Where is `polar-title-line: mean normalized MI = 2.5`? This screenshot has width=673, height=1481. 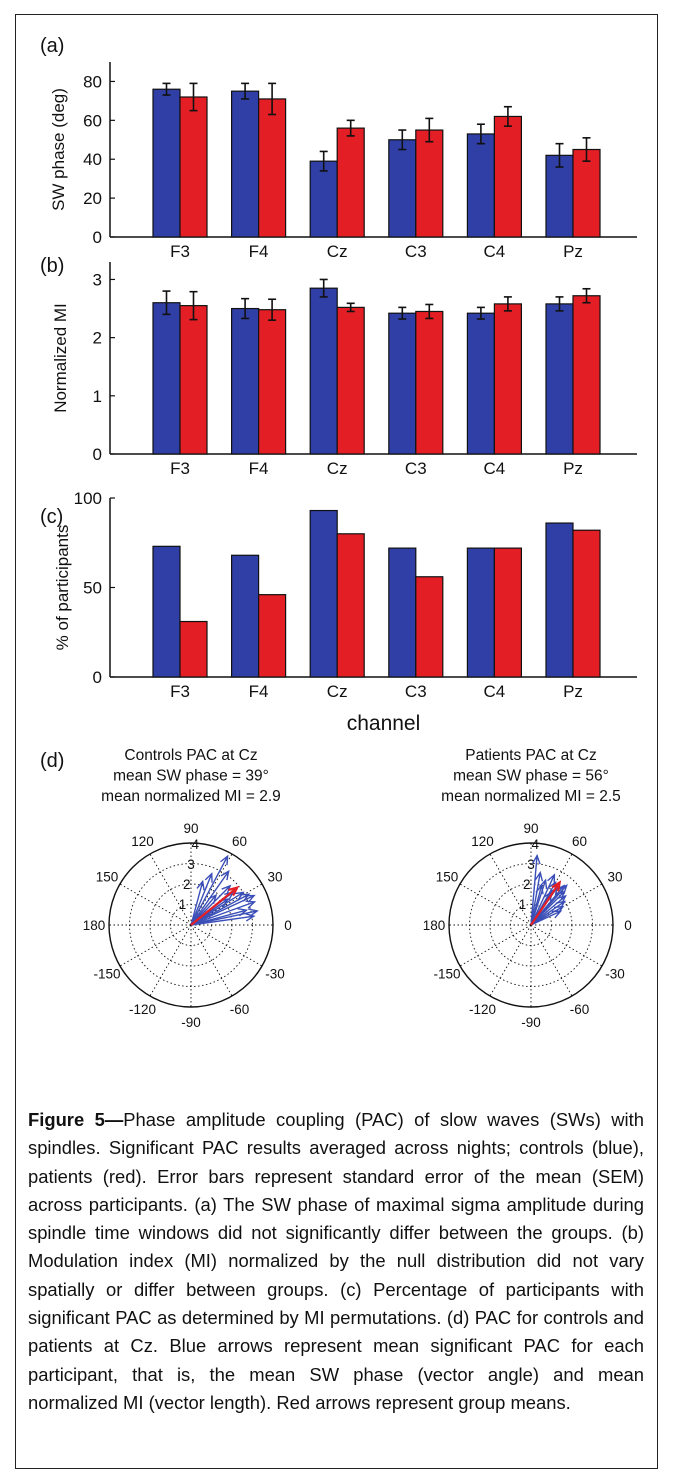
polar-title-line: mean normalized MI = 2.5 is located at coordinates (531, 796).